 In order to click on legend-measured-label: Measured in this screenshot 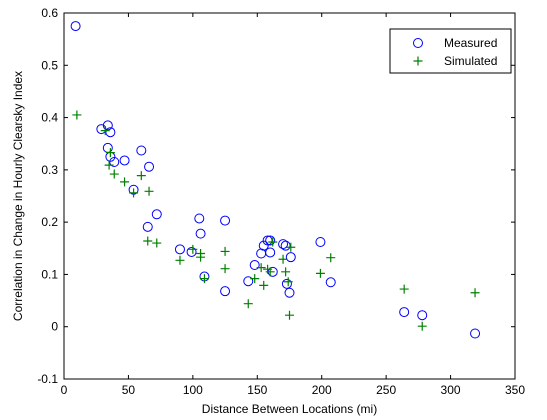, I will do `click(470, 43)`.